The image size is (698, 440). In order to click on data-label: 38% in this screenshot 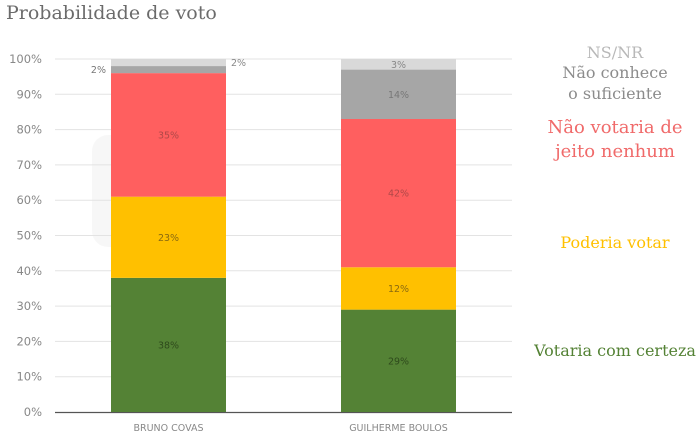, I will do `click(168, 345)`.